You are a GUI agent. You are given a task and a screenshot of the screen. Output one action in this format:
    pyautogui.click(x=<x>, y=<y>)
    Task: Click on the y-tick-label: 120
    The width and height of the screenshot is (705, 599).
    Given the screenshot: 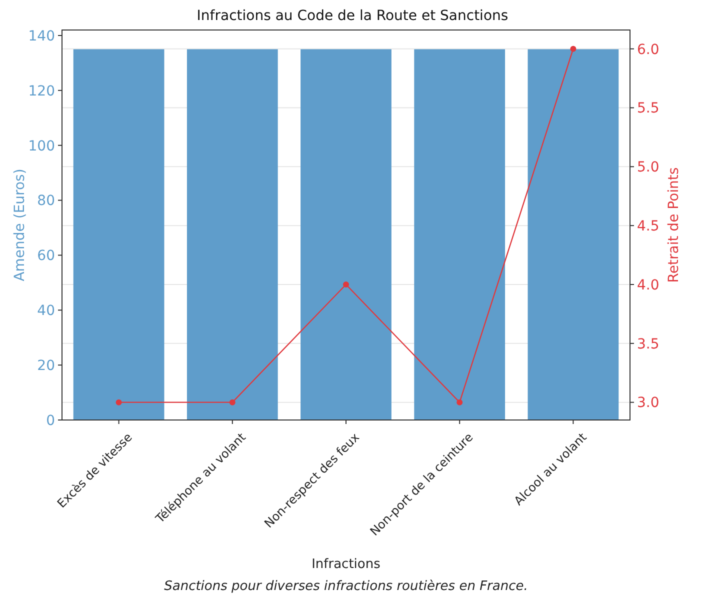 What is the action you would take?
    pyautogui.click(x=41, y=91)
    